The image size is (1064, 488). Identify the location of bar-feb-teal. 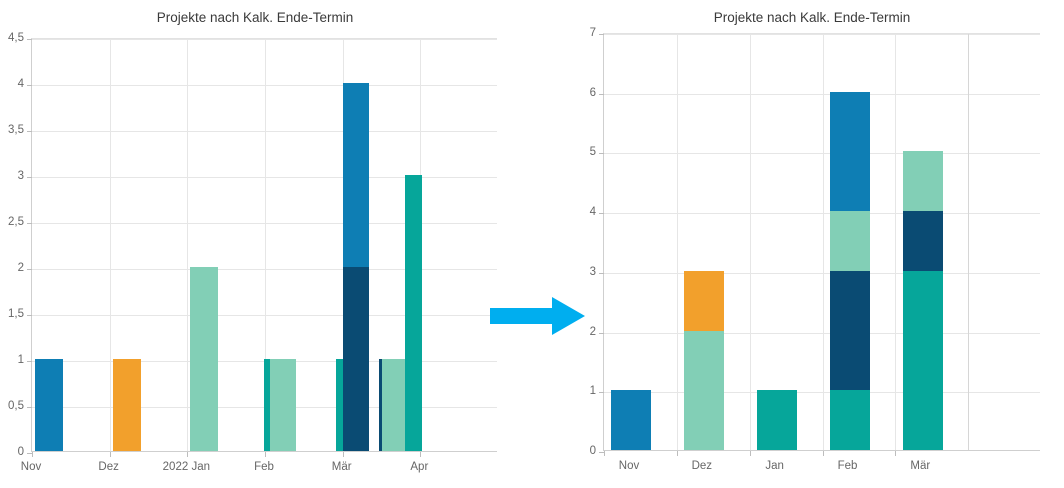
(268, 405).